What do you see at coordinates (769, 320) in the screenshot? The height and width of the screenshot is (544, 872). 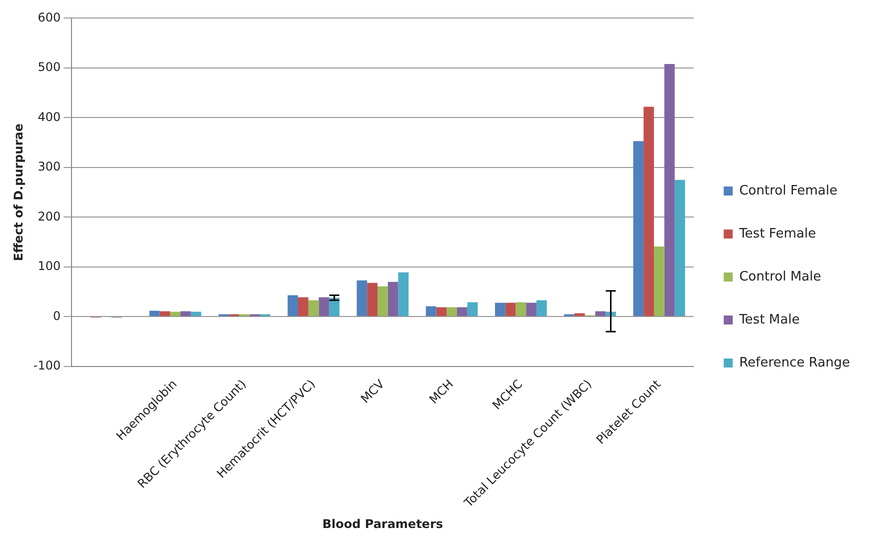 I see `legend-label: Test Male` at bounding box center [769, 320].